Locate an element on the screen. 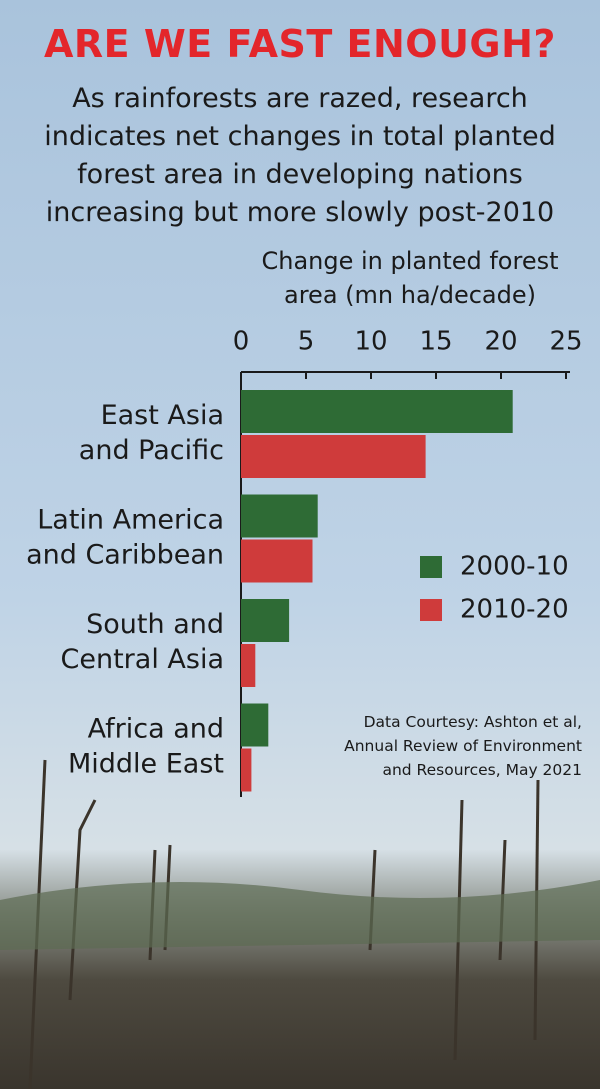  x-tick-label: 15 is located at coordinates (435, 342).